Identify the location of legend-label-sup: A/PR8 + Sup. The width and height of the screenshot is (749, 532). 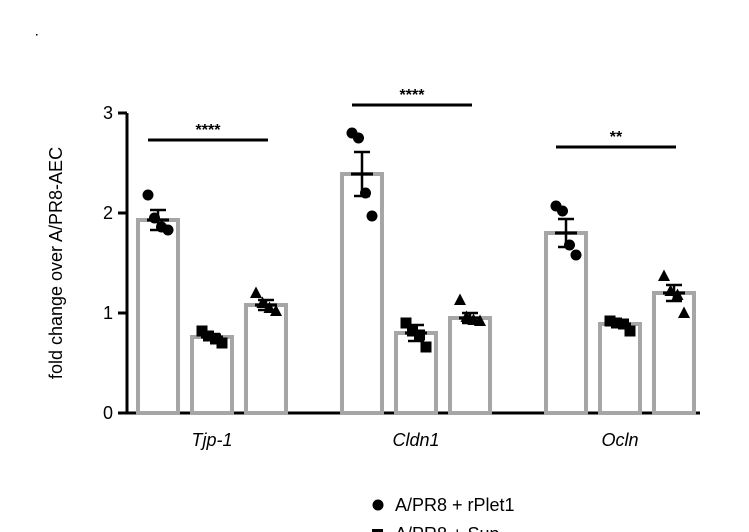
(447, 528).